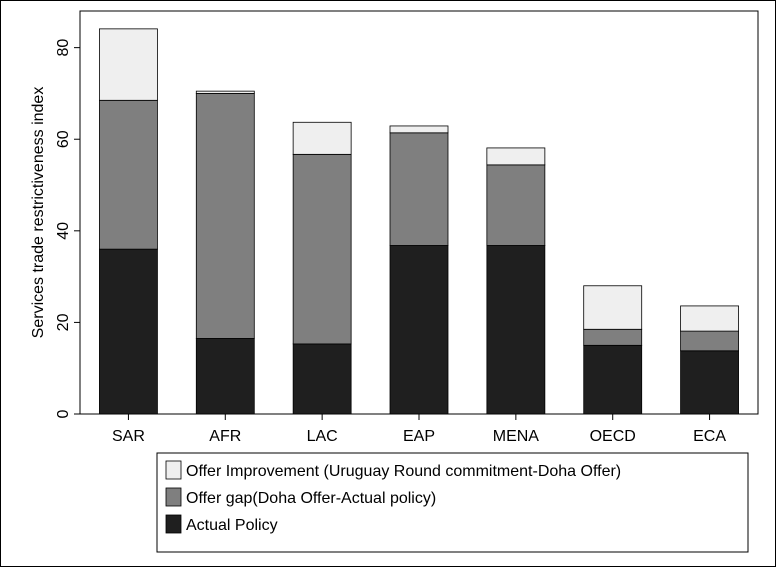 The width and height of the screenshot is (776, 568). I want to click on x-tick-label-lac: LAC, so click(322, 436).